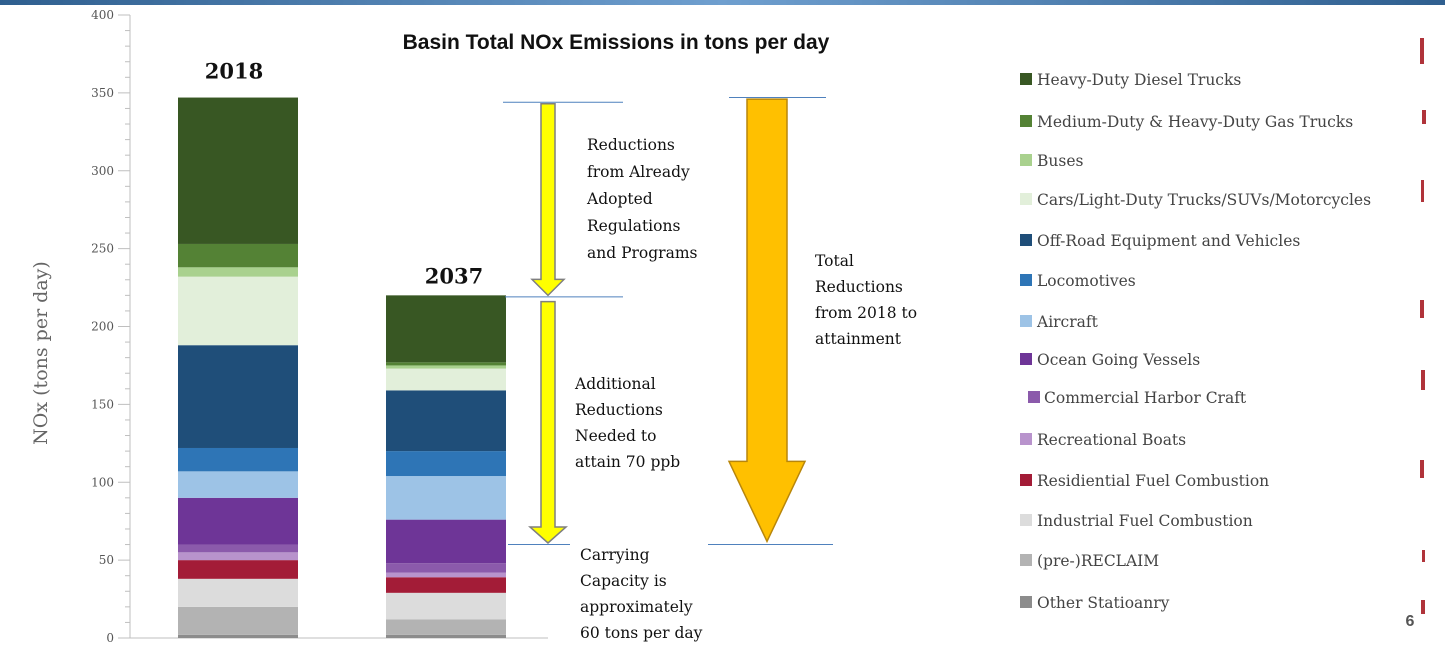 The image size is (1445, 650). What do you see at coordinates (102, 93) in the screenshot?
I see `y-tick-label: 350` at bounding box center [102, 93].